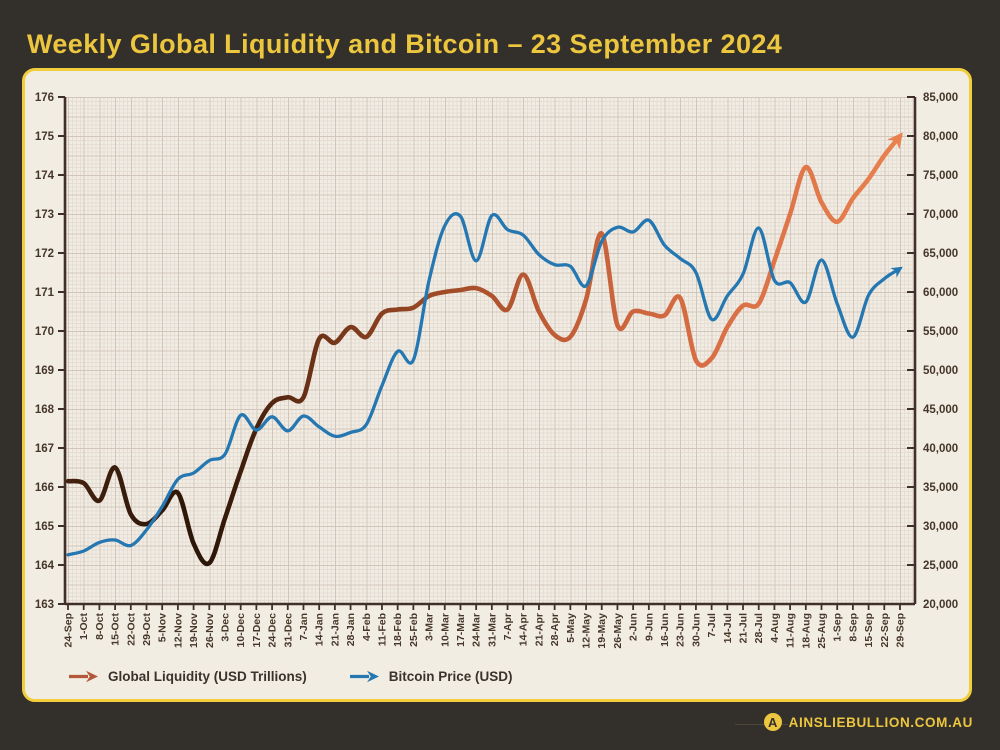  I want to click on ainslie-logo: A AINSLIEBULLION.COM.AU, so click(868, 722).